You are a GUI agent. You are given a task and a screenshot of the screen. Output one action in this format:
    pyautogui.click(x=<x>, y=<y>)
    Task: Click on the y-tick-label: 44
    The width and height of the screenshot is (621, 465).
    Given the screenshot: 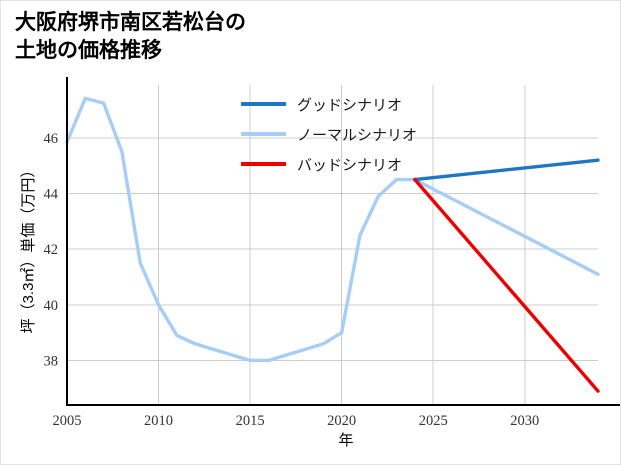 What is the action you would take?
    pyautogui.click(x=51, y=195)
    